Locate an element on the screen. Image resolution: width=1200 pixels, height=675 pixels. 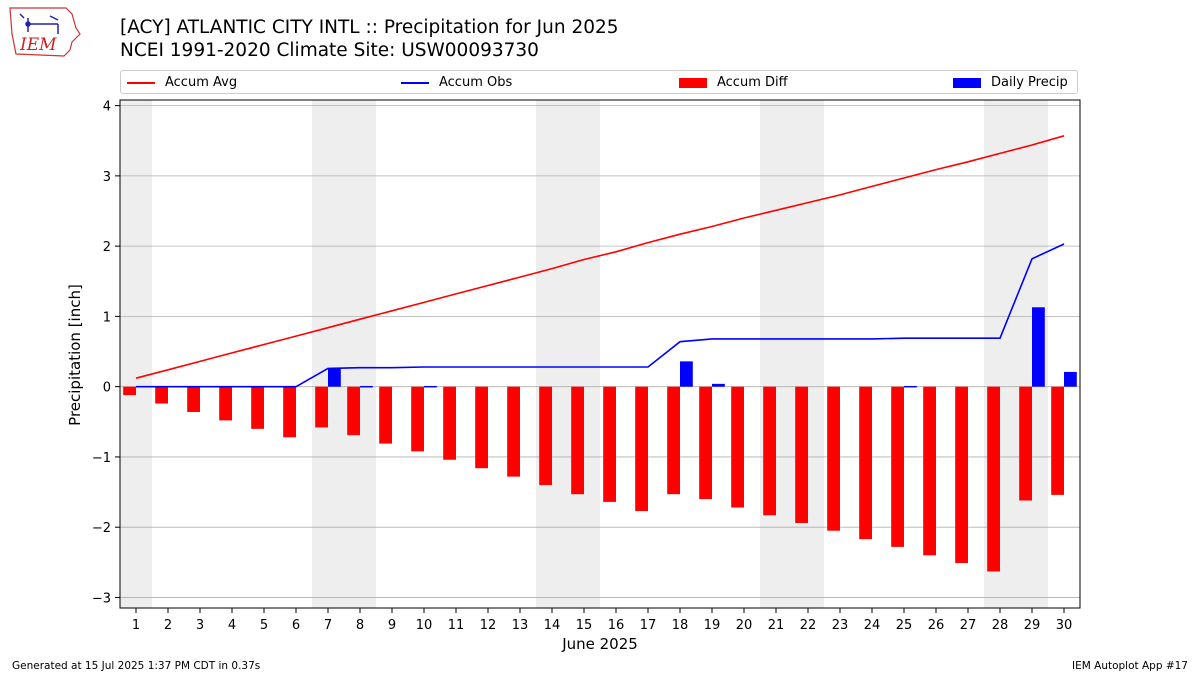
x-tick-label: 7 is located at coordinates (328, 625).